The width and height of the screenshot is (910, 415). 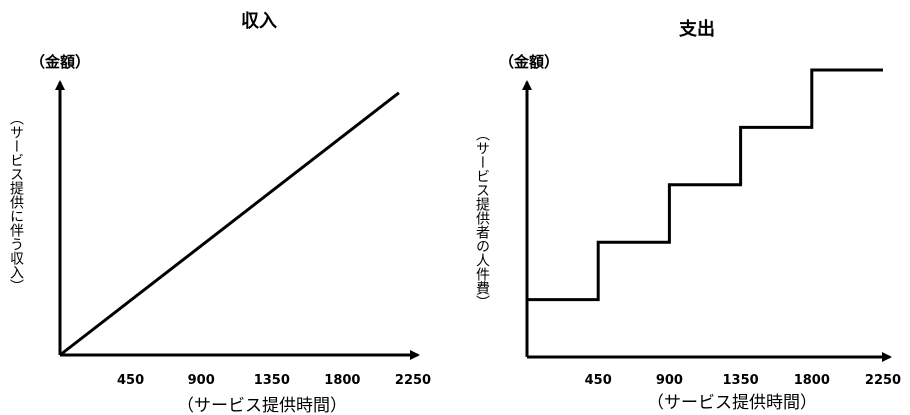 I want to click on chart-title: 収入, so click(x=259, y=21).